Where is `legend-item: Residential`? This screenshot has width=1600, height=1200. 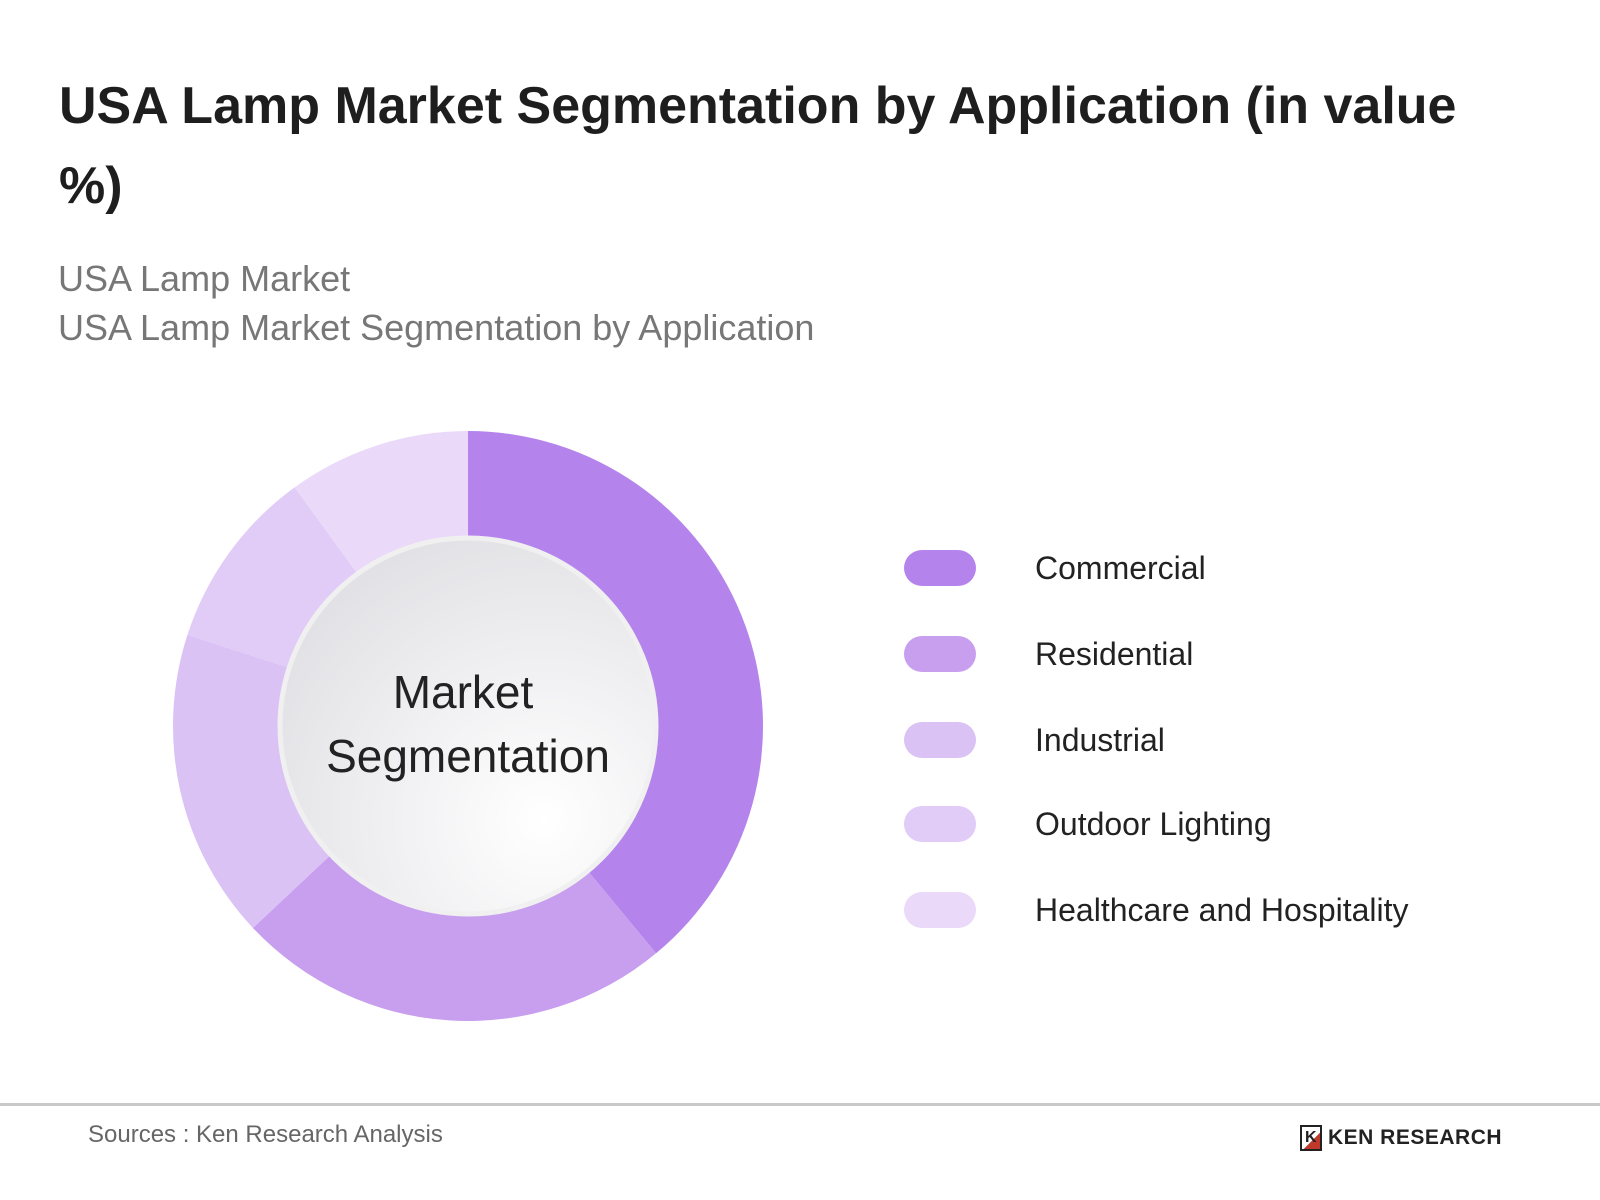 legend-item: Residential is located at coordinates (1048, 654).